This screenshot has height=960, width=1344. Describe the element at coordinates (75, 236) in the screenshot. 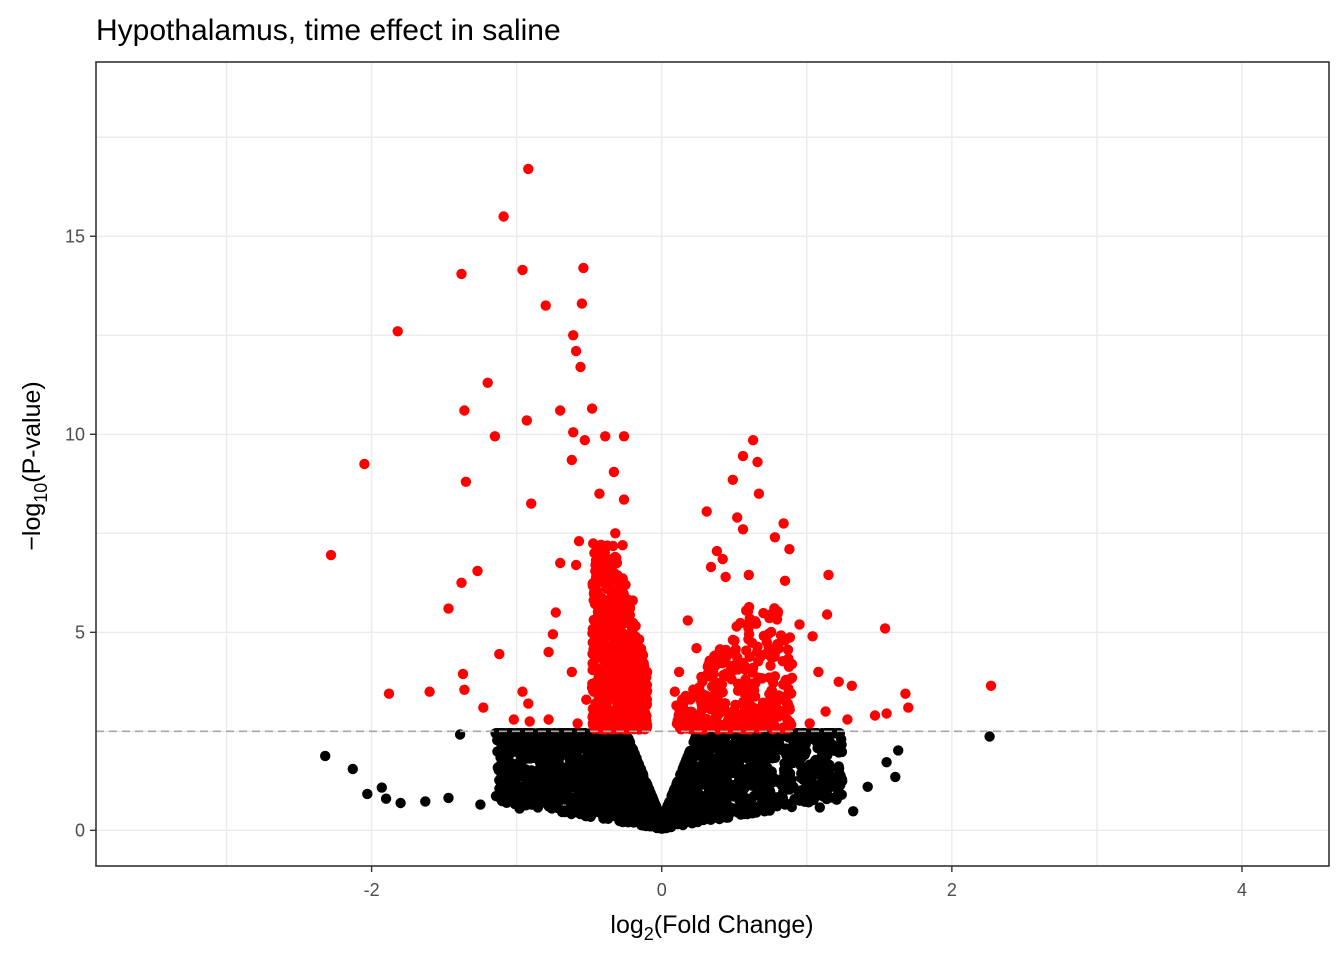

I see `y-tick-label: 15` at that location.